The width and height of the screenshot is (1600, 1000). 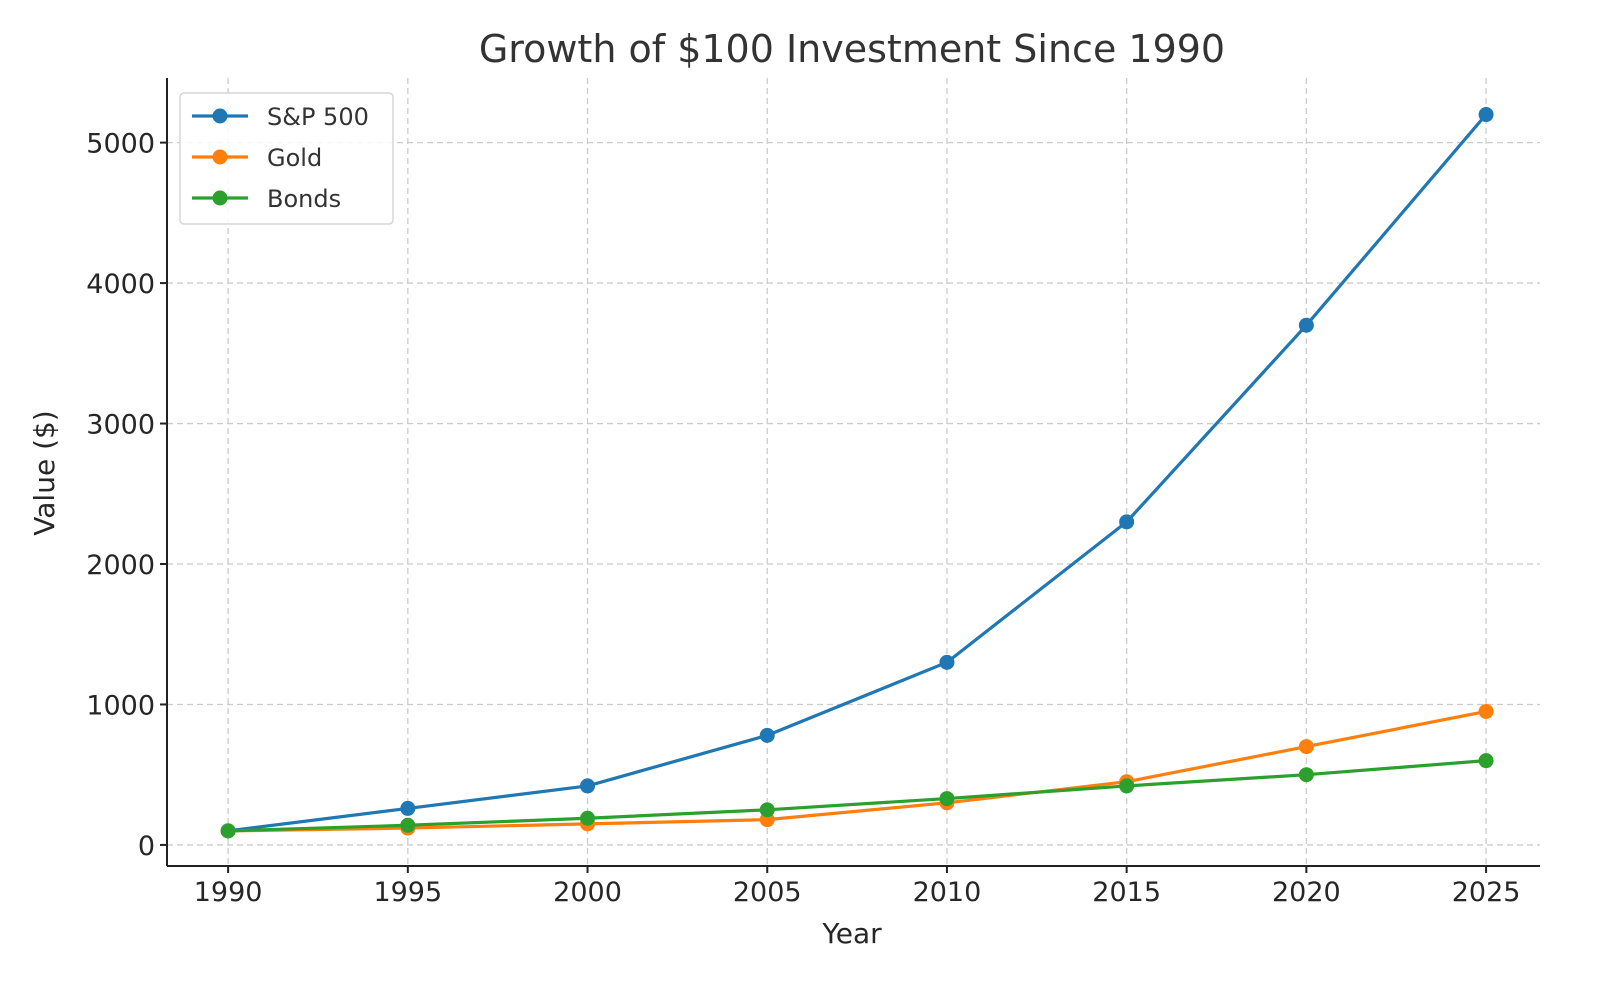 What do you see at coordinates (587, 892) in the screenshot?
I see `x-tick-label: 2000` at bounding box center [587, 892].